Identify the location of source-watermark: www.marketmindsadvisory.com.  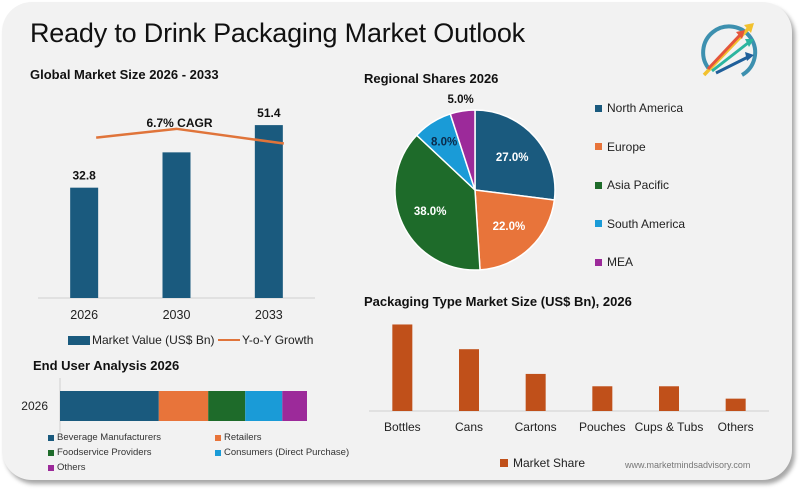
(688, 465).